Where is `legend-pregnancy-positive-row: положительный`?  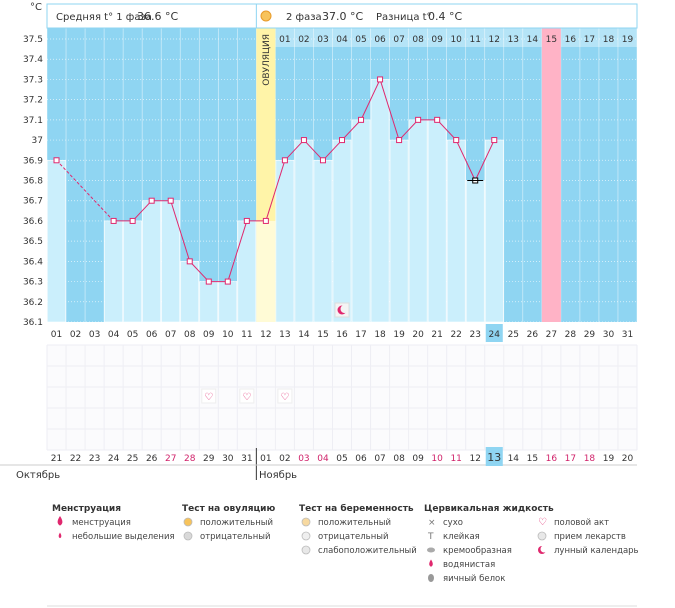
legend-pregnancy-positive-row: положительный is located at coordinates (346, 522).